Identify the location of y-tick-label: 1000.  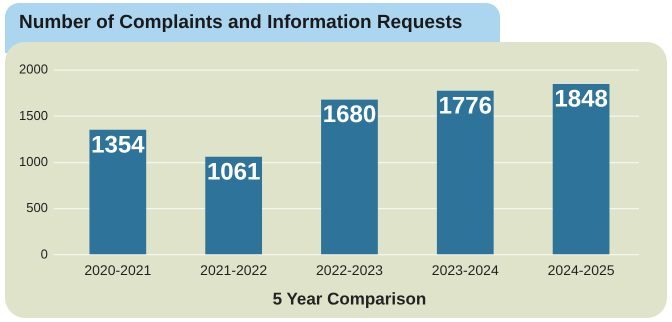
(33, 161).